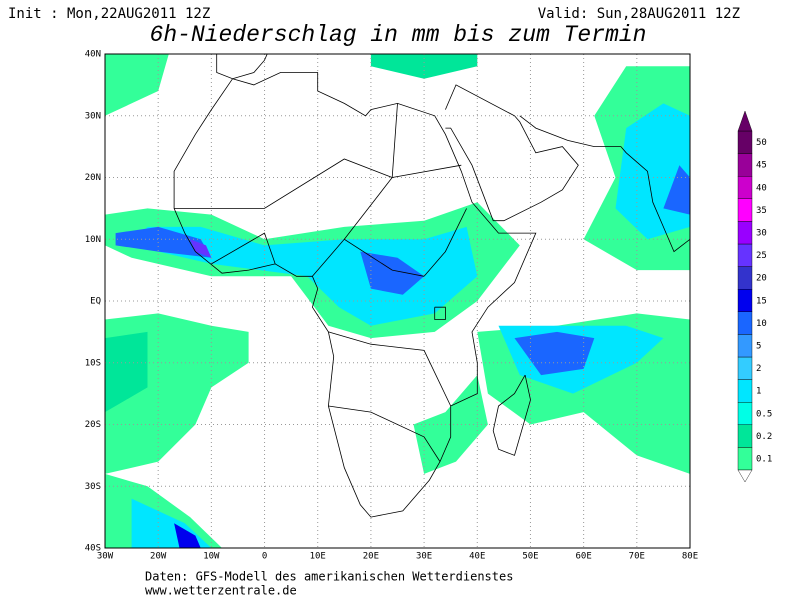 The image size is (800, 600). I want to click on lon-label: 50E, so click(530, 557).